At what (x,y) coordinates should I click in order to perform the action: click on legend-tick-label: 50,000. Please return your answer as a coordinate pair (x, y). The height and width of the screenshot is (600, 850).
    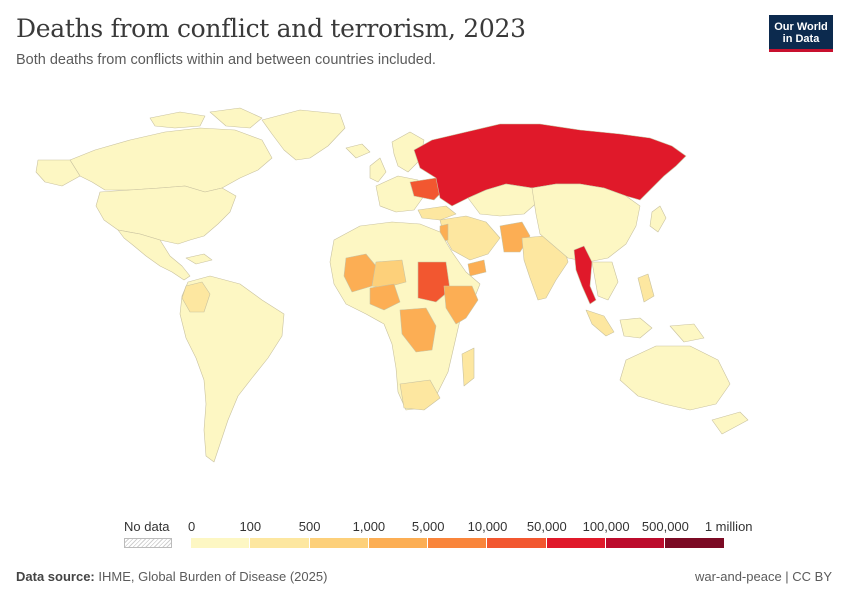
    Looking at the image, I should click on (546, 526).